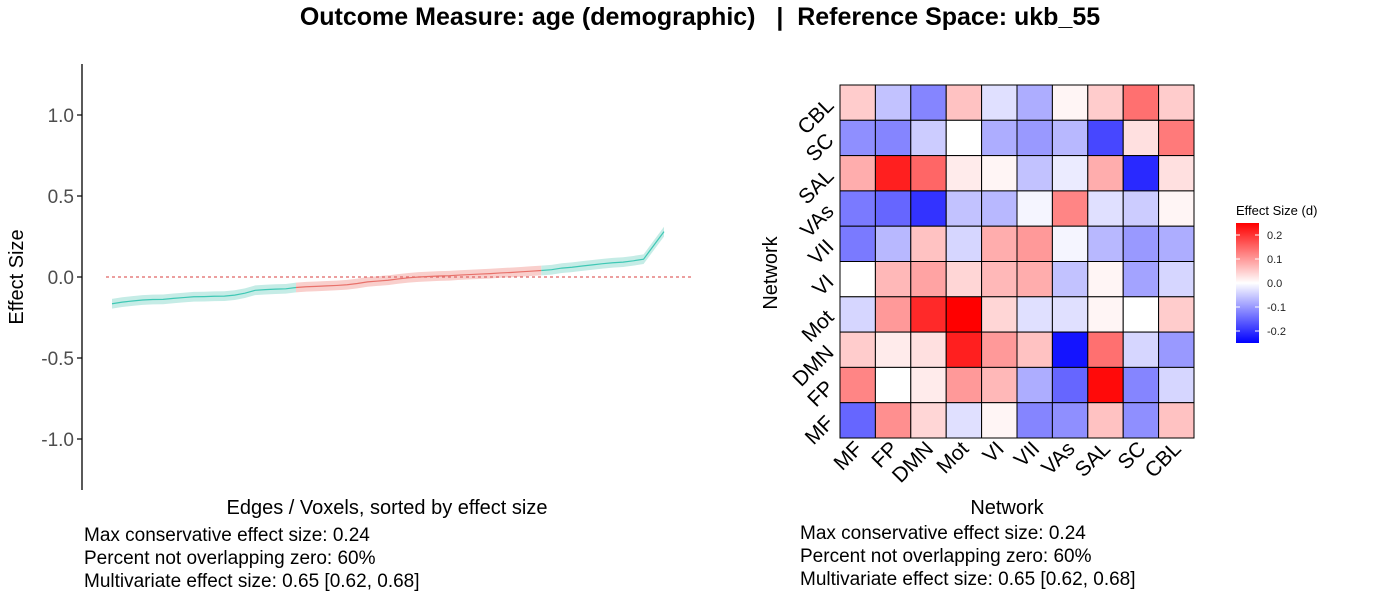  What do you see at coordinates (1276, 210) in the screenshot?
I see `legend-title: Effect Size (d)` at bounding box center [1276, 210].